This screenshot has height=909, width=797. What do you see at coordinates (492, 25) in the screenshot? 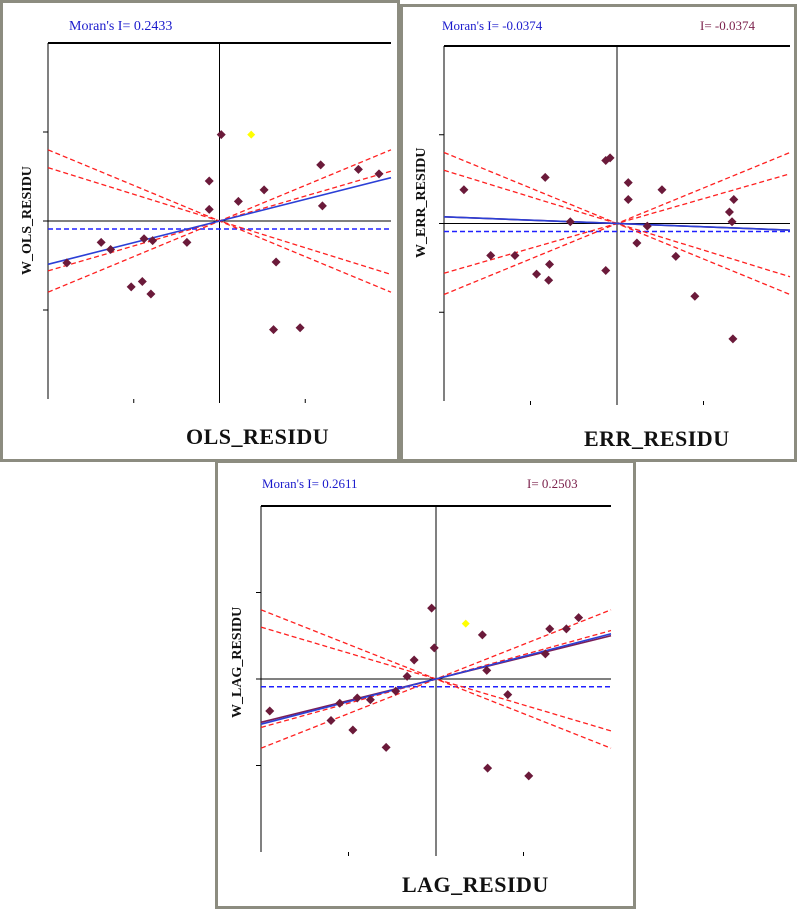
I see `moran-title: Moran's I= -0.0374` at bounding box center [492, 25].